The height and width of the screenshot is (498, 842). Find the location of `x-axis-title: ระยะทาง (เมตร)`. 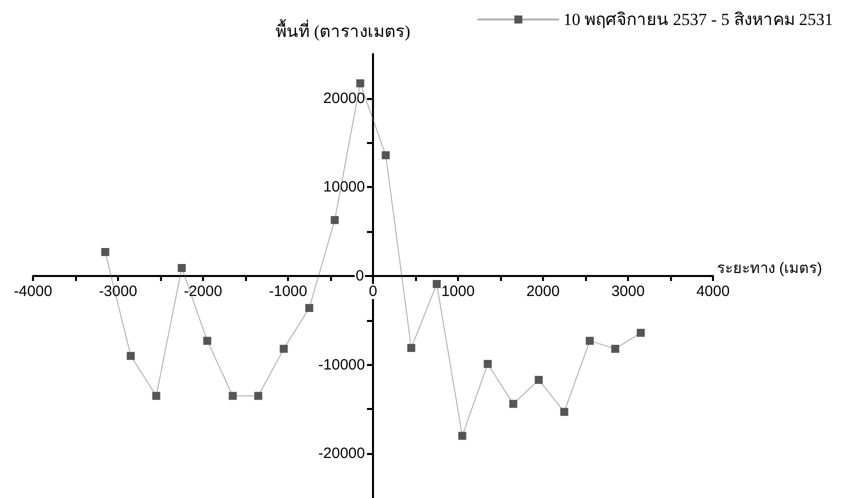

x-axis-title: ระยะทาง (เมตร) is located at coordinates (769, 268).